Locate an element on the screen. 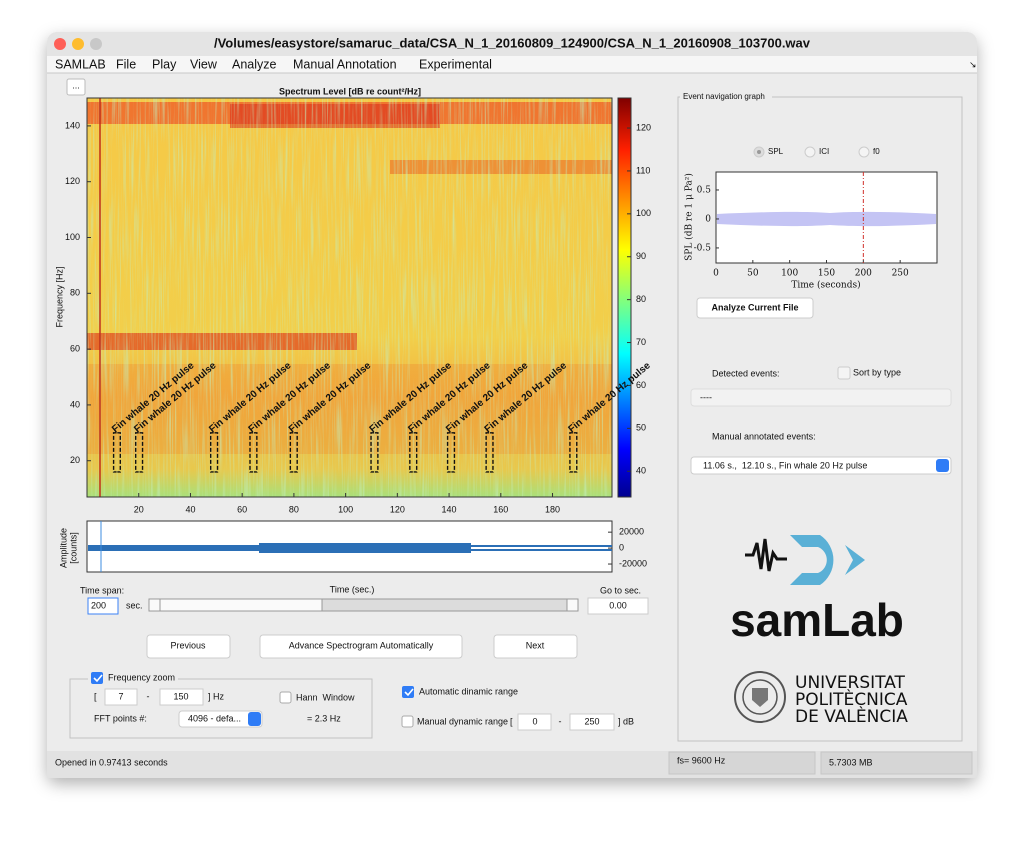 Image resolution: width=1024 pixels, height=842 pixels. menu-item: Analyze is located at coordinates (254, 64).